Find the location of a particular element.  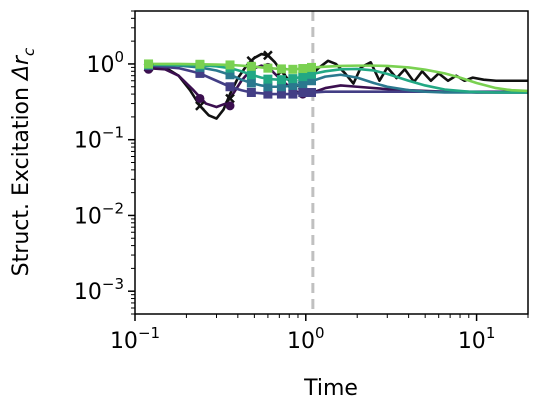

y-axis-label: Struct. Excitation Δrc is located at coordinates (23, 161).